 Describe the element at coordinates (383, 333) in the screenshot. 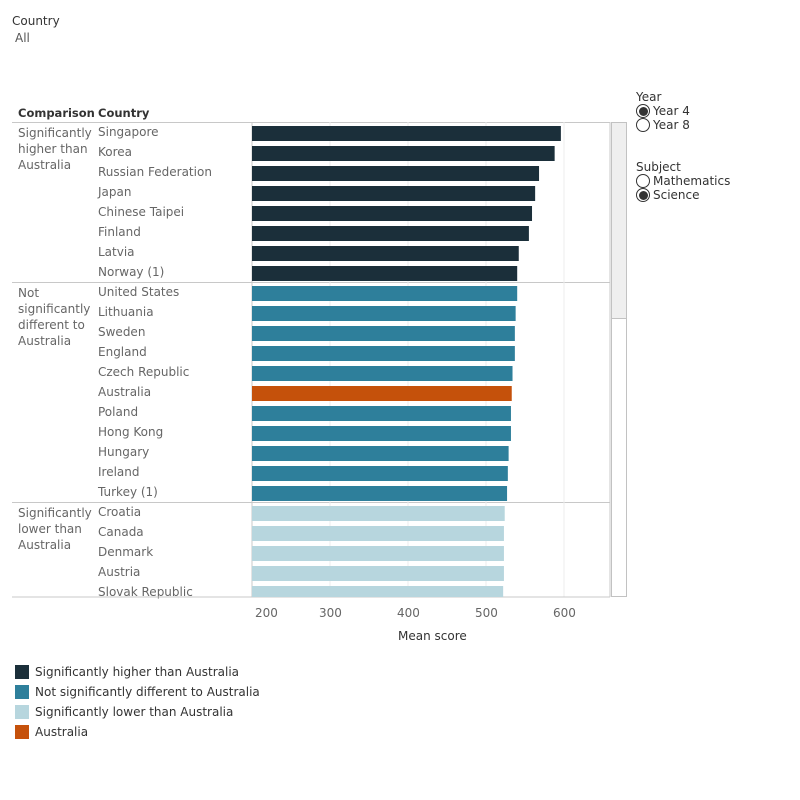

I see `bar-sweden` at that location.